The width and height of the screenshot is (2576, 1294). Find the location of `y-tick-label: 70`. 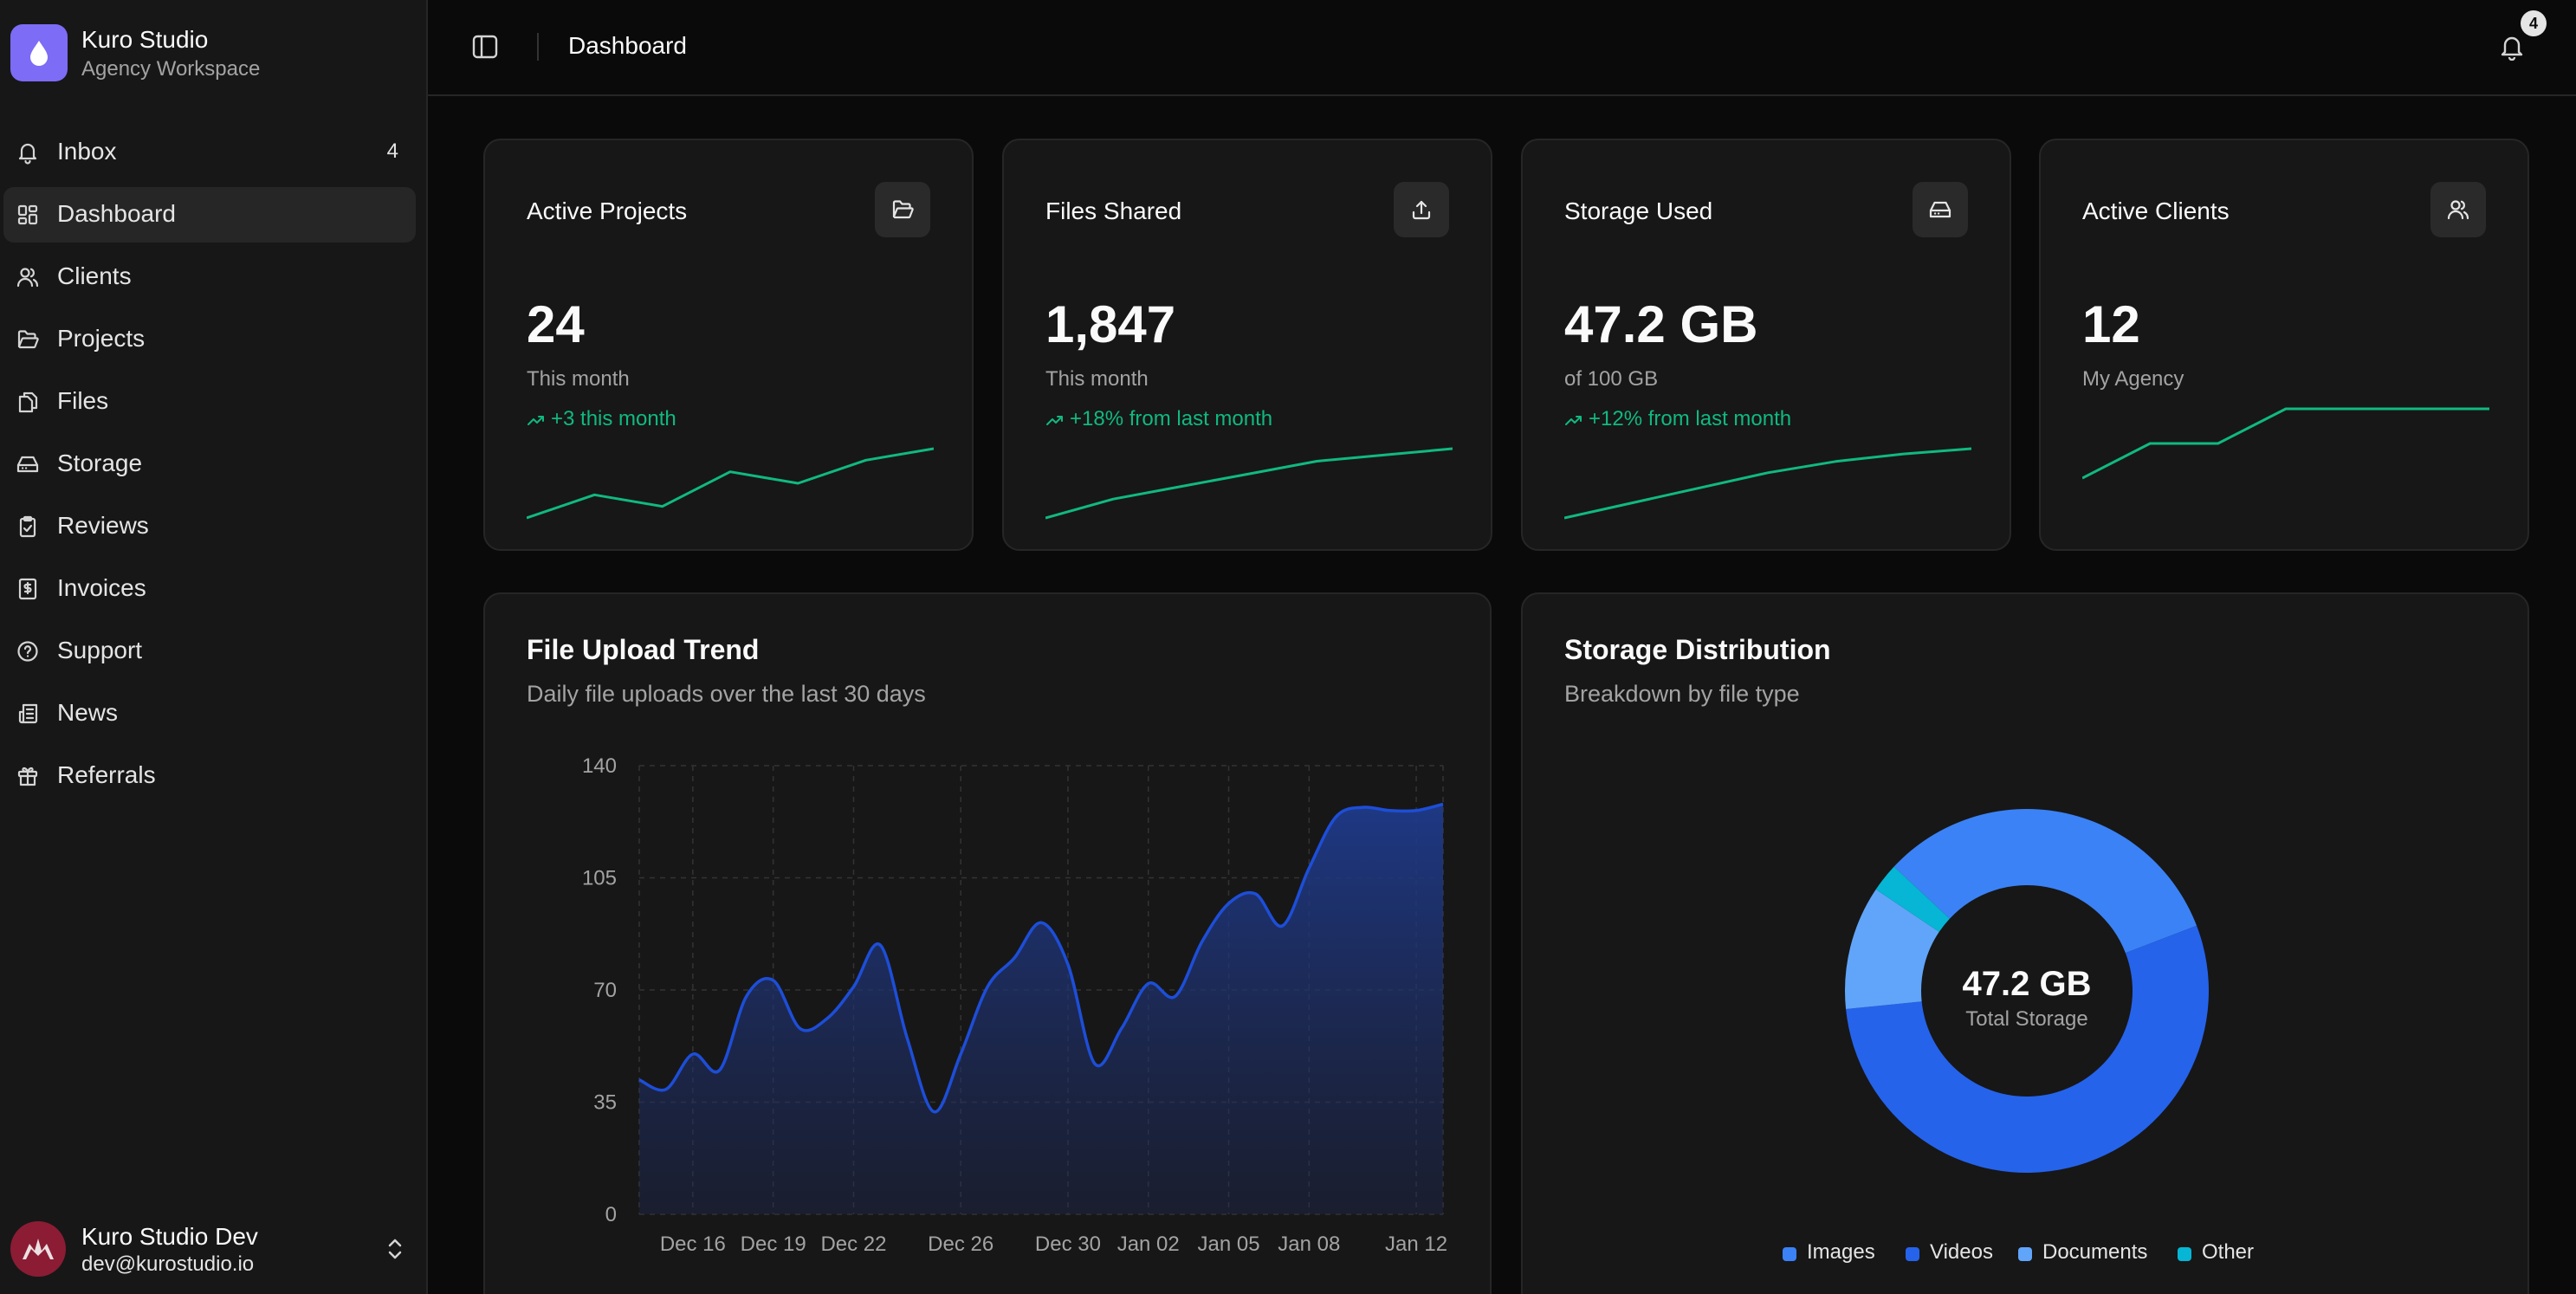

y-tick-label: 70 is located at coordinates (605, 991).